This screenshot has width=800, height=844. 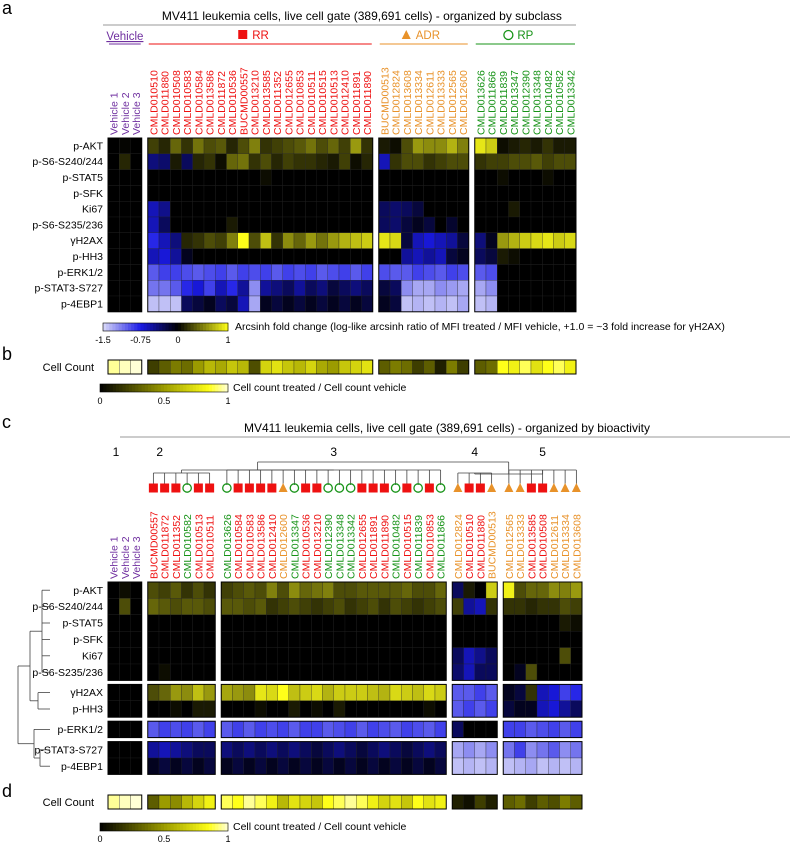 I want to click on column-label: Vehicle 2, so click(x=126, y=113).